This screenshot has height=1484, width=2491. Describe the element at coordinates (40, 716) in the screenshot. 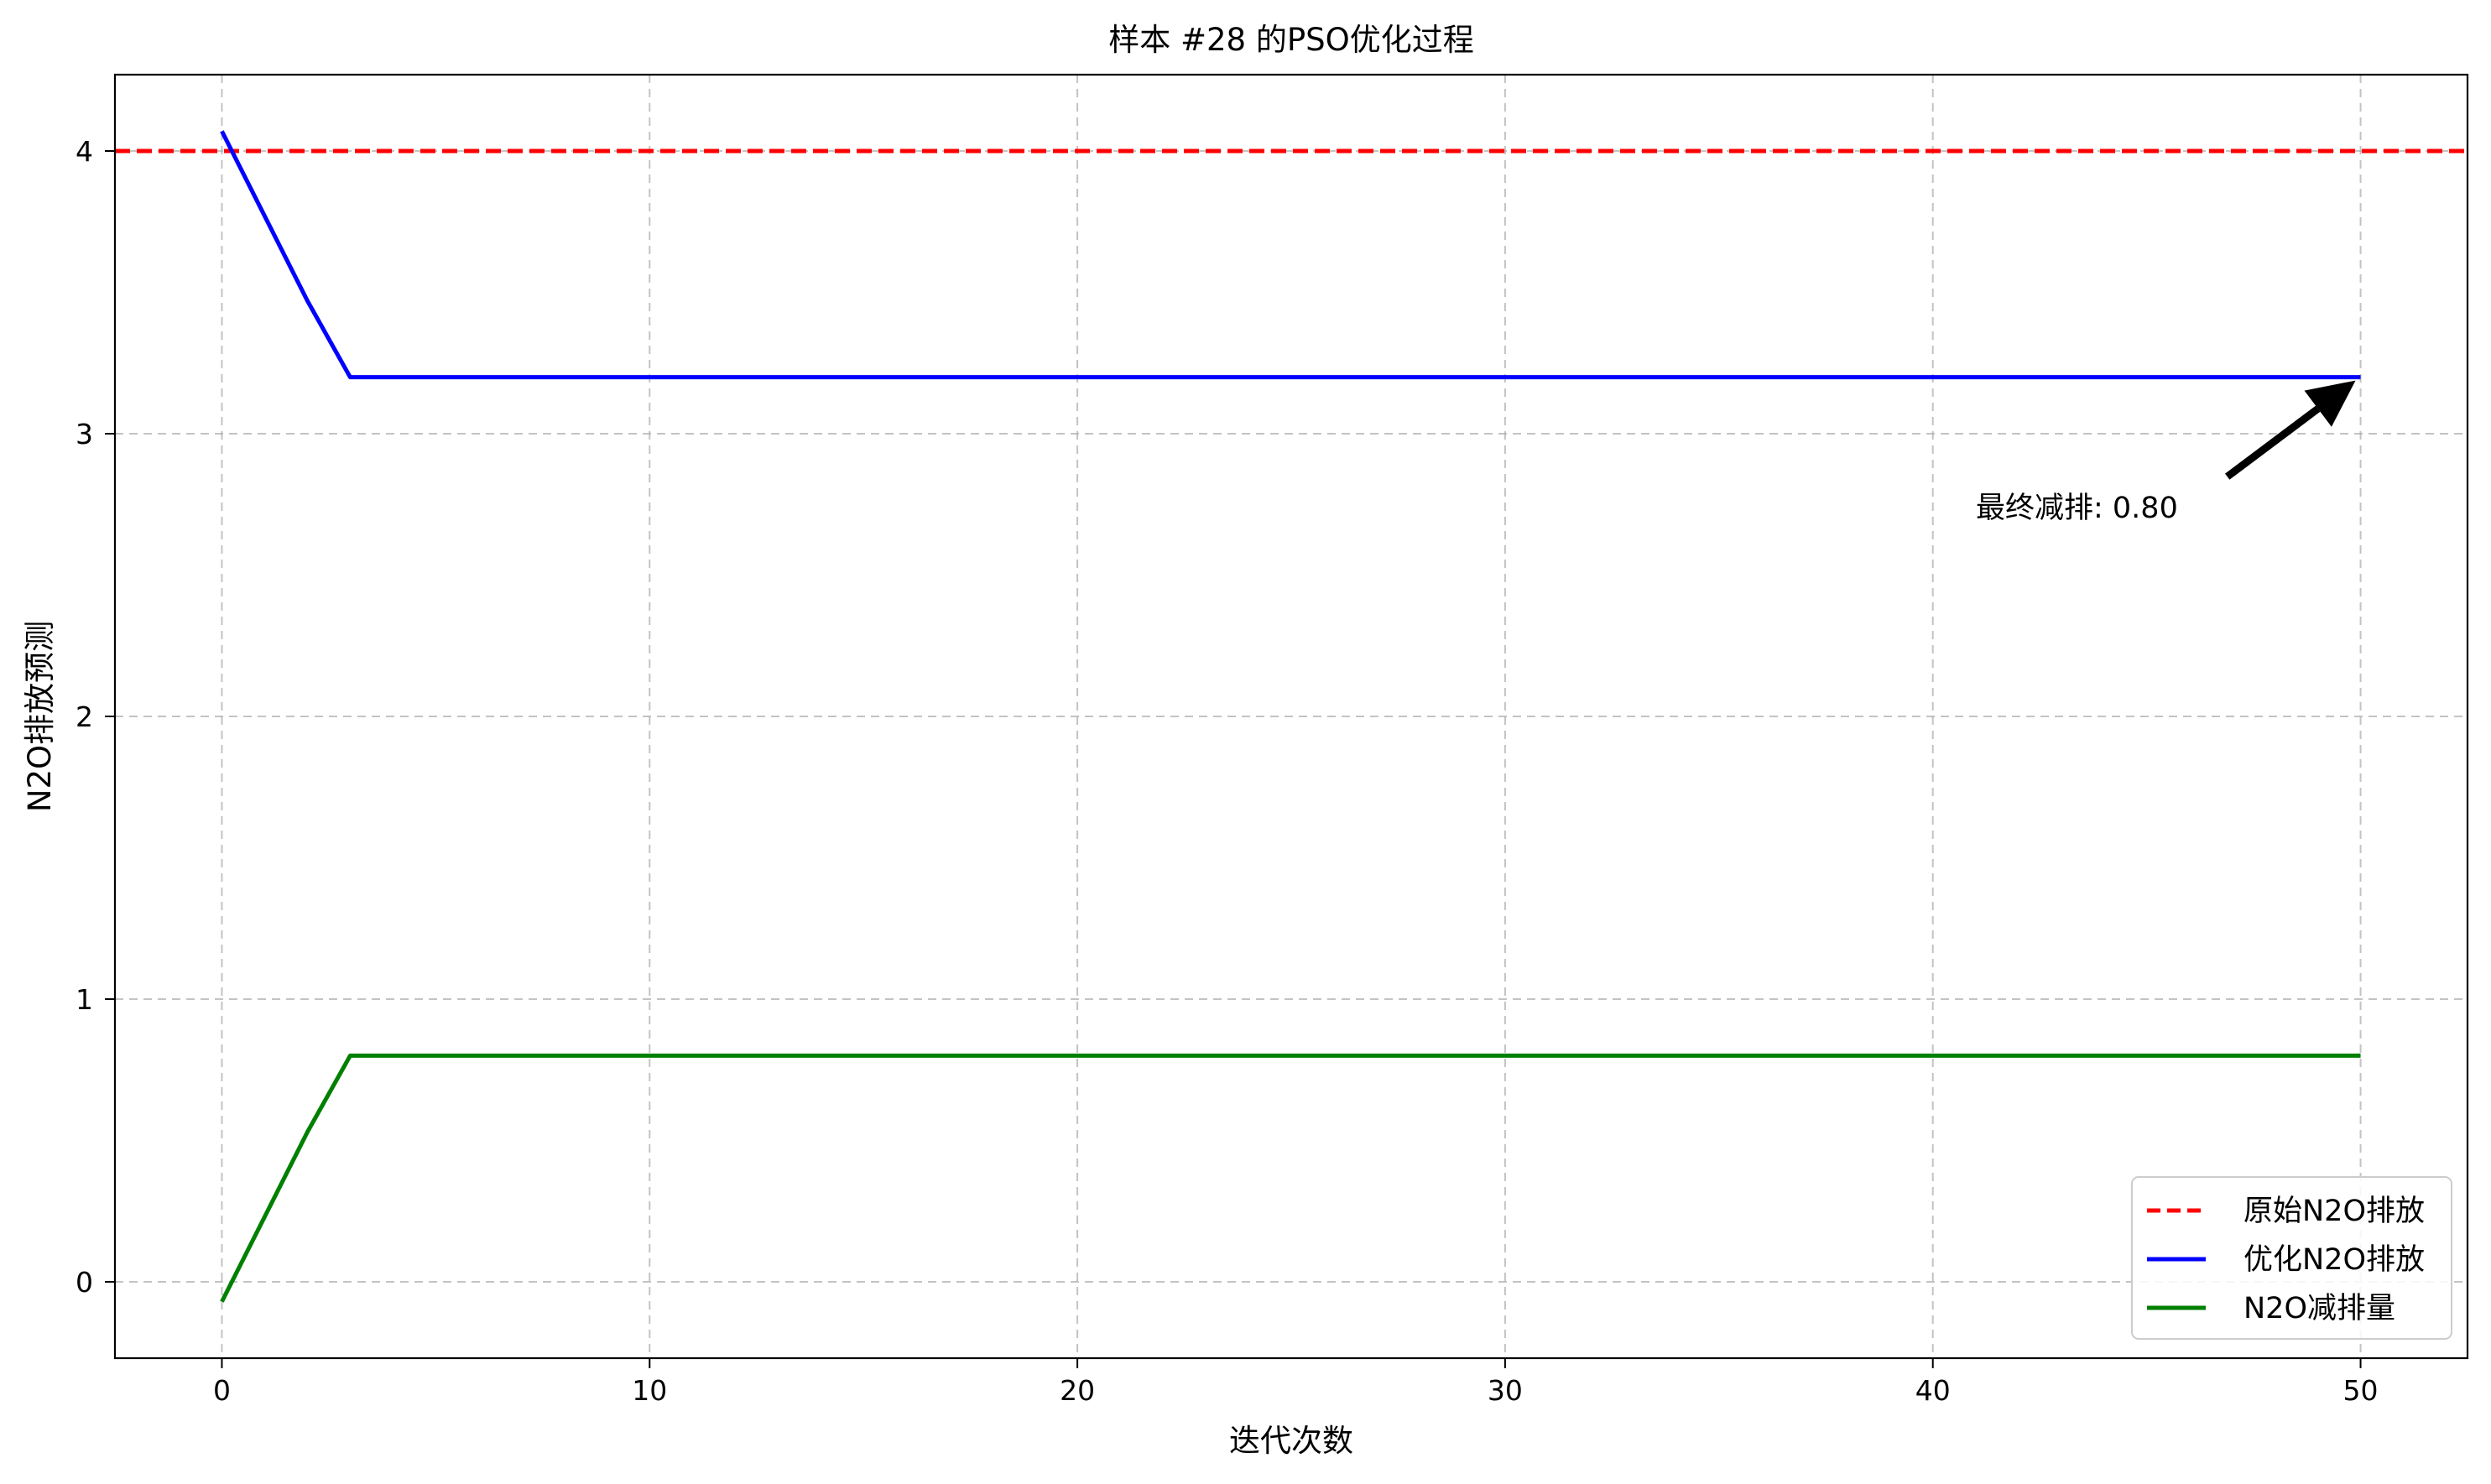

I see `y-axis-label: N2O排放预测` at that location.